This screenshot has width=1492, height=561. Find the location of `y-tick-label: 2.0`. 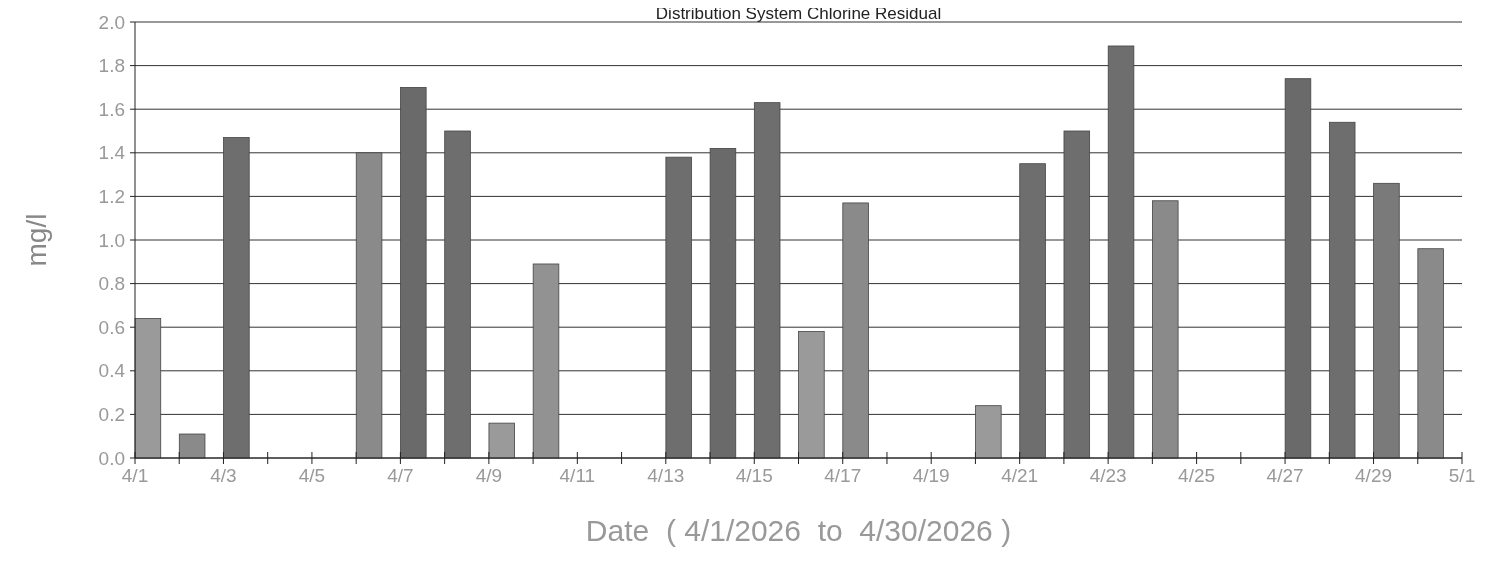

y-tick-label: 2.0 is located at coordinates (111, 22).